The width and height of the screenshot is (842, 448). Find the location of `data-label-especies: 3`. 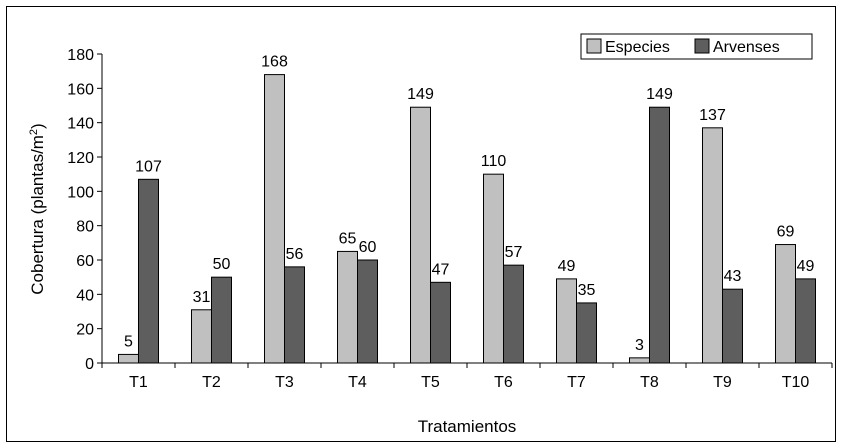

data-label-especies: 3 is located at coordinates (639, 345).